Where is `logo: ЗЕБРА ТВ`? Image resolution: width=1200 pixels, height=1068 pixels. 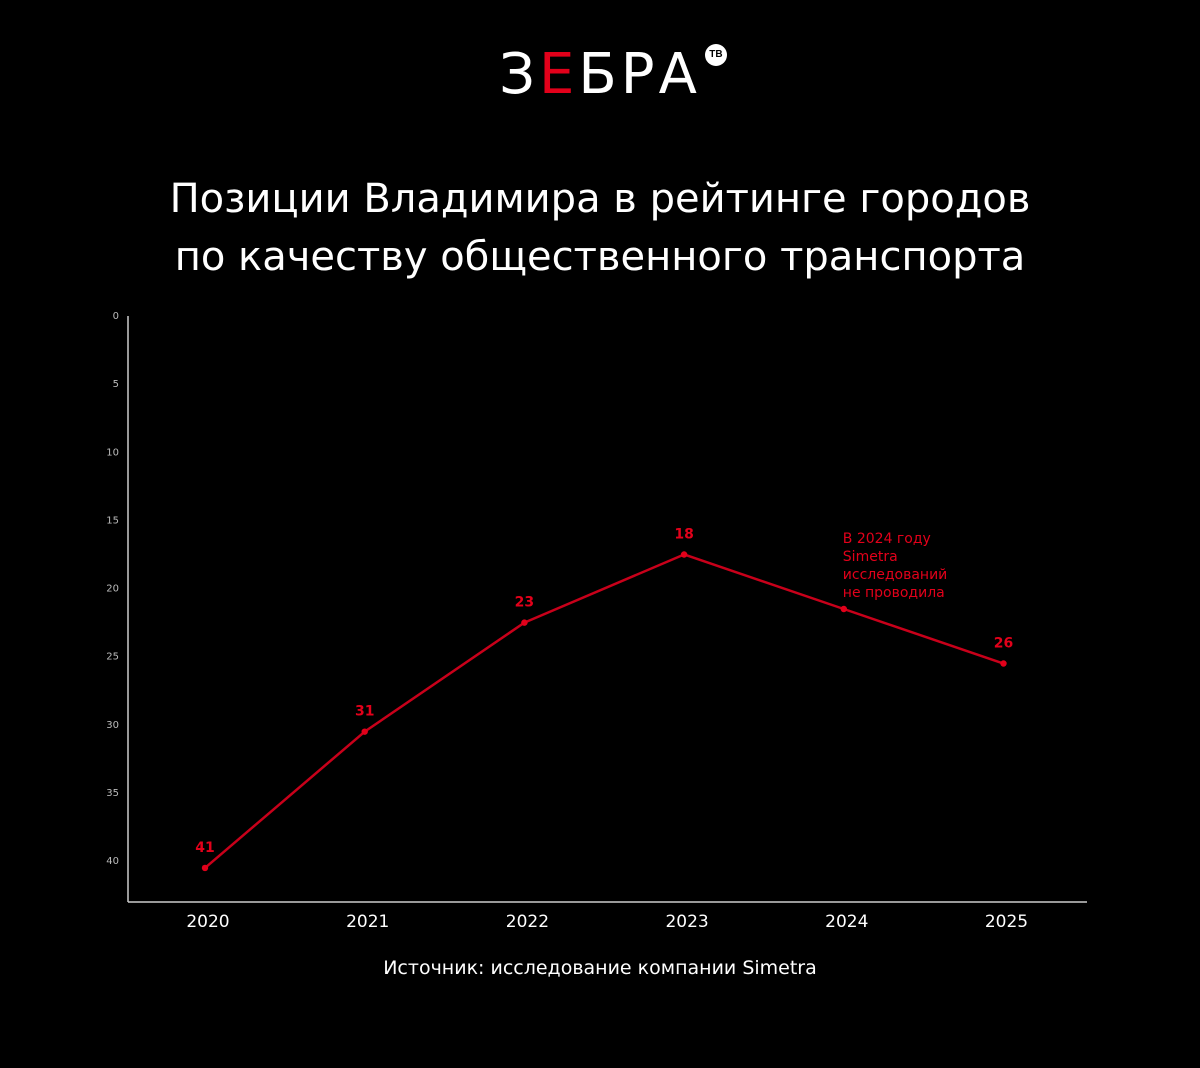
logo: ЗЕБРА ТВ is located at coordinates (600, 75).